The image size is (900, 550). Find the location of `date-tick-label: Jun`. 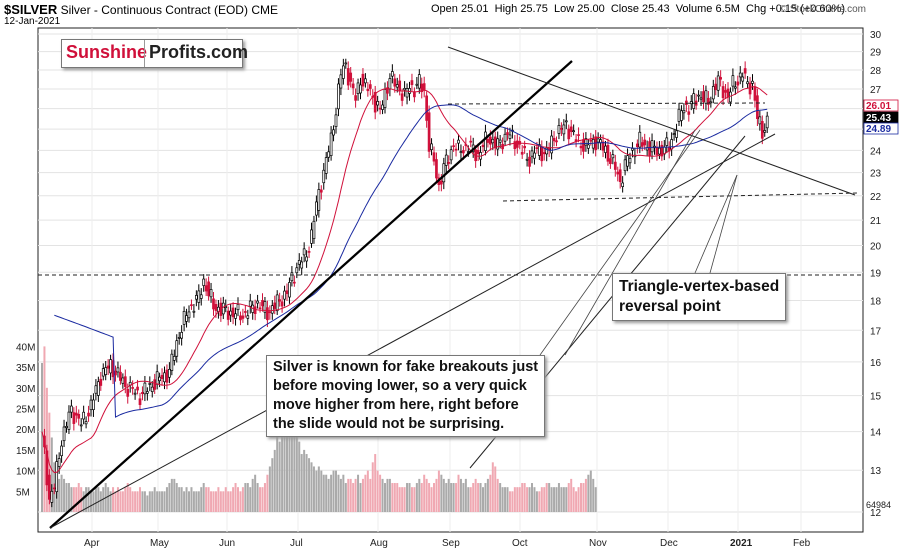

date-tick-label: Jun is located at coordinates (227, 543).